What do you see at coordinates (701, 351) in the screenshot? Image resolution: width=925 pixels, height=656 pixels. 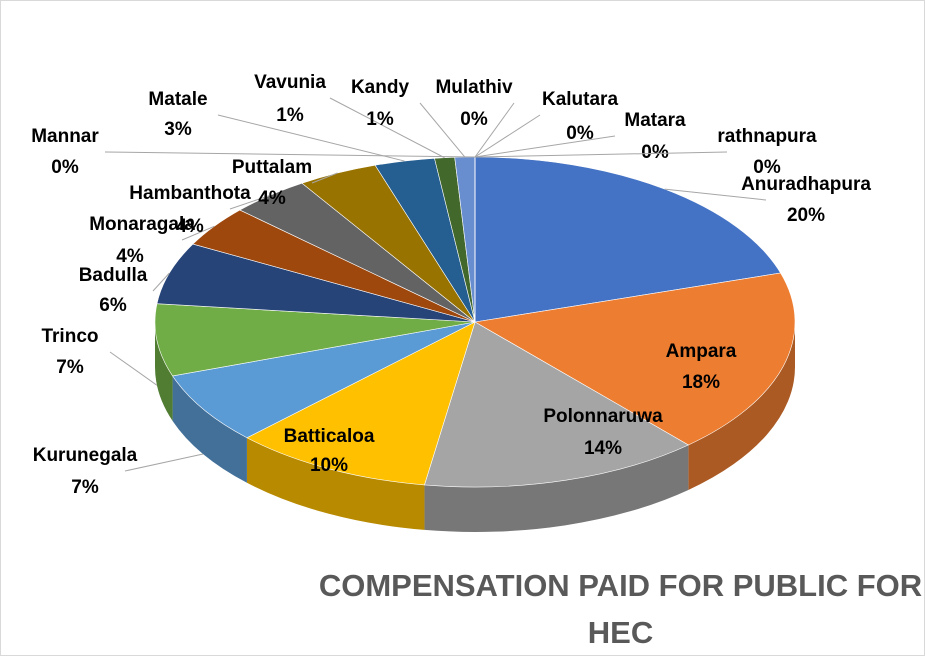 I see `slice-label: Ampara` at bounding box center [701, 351].